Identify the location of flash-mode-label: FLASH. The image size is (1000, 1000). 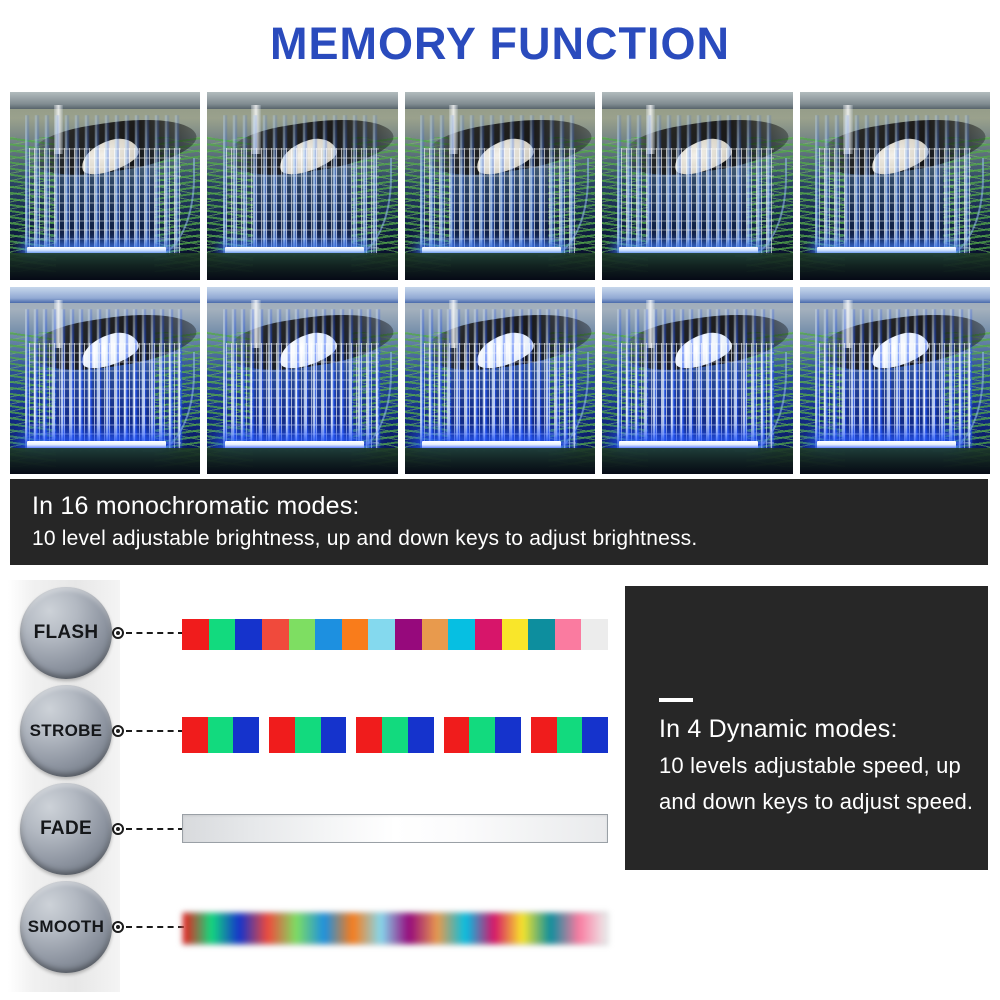
(66, 632).